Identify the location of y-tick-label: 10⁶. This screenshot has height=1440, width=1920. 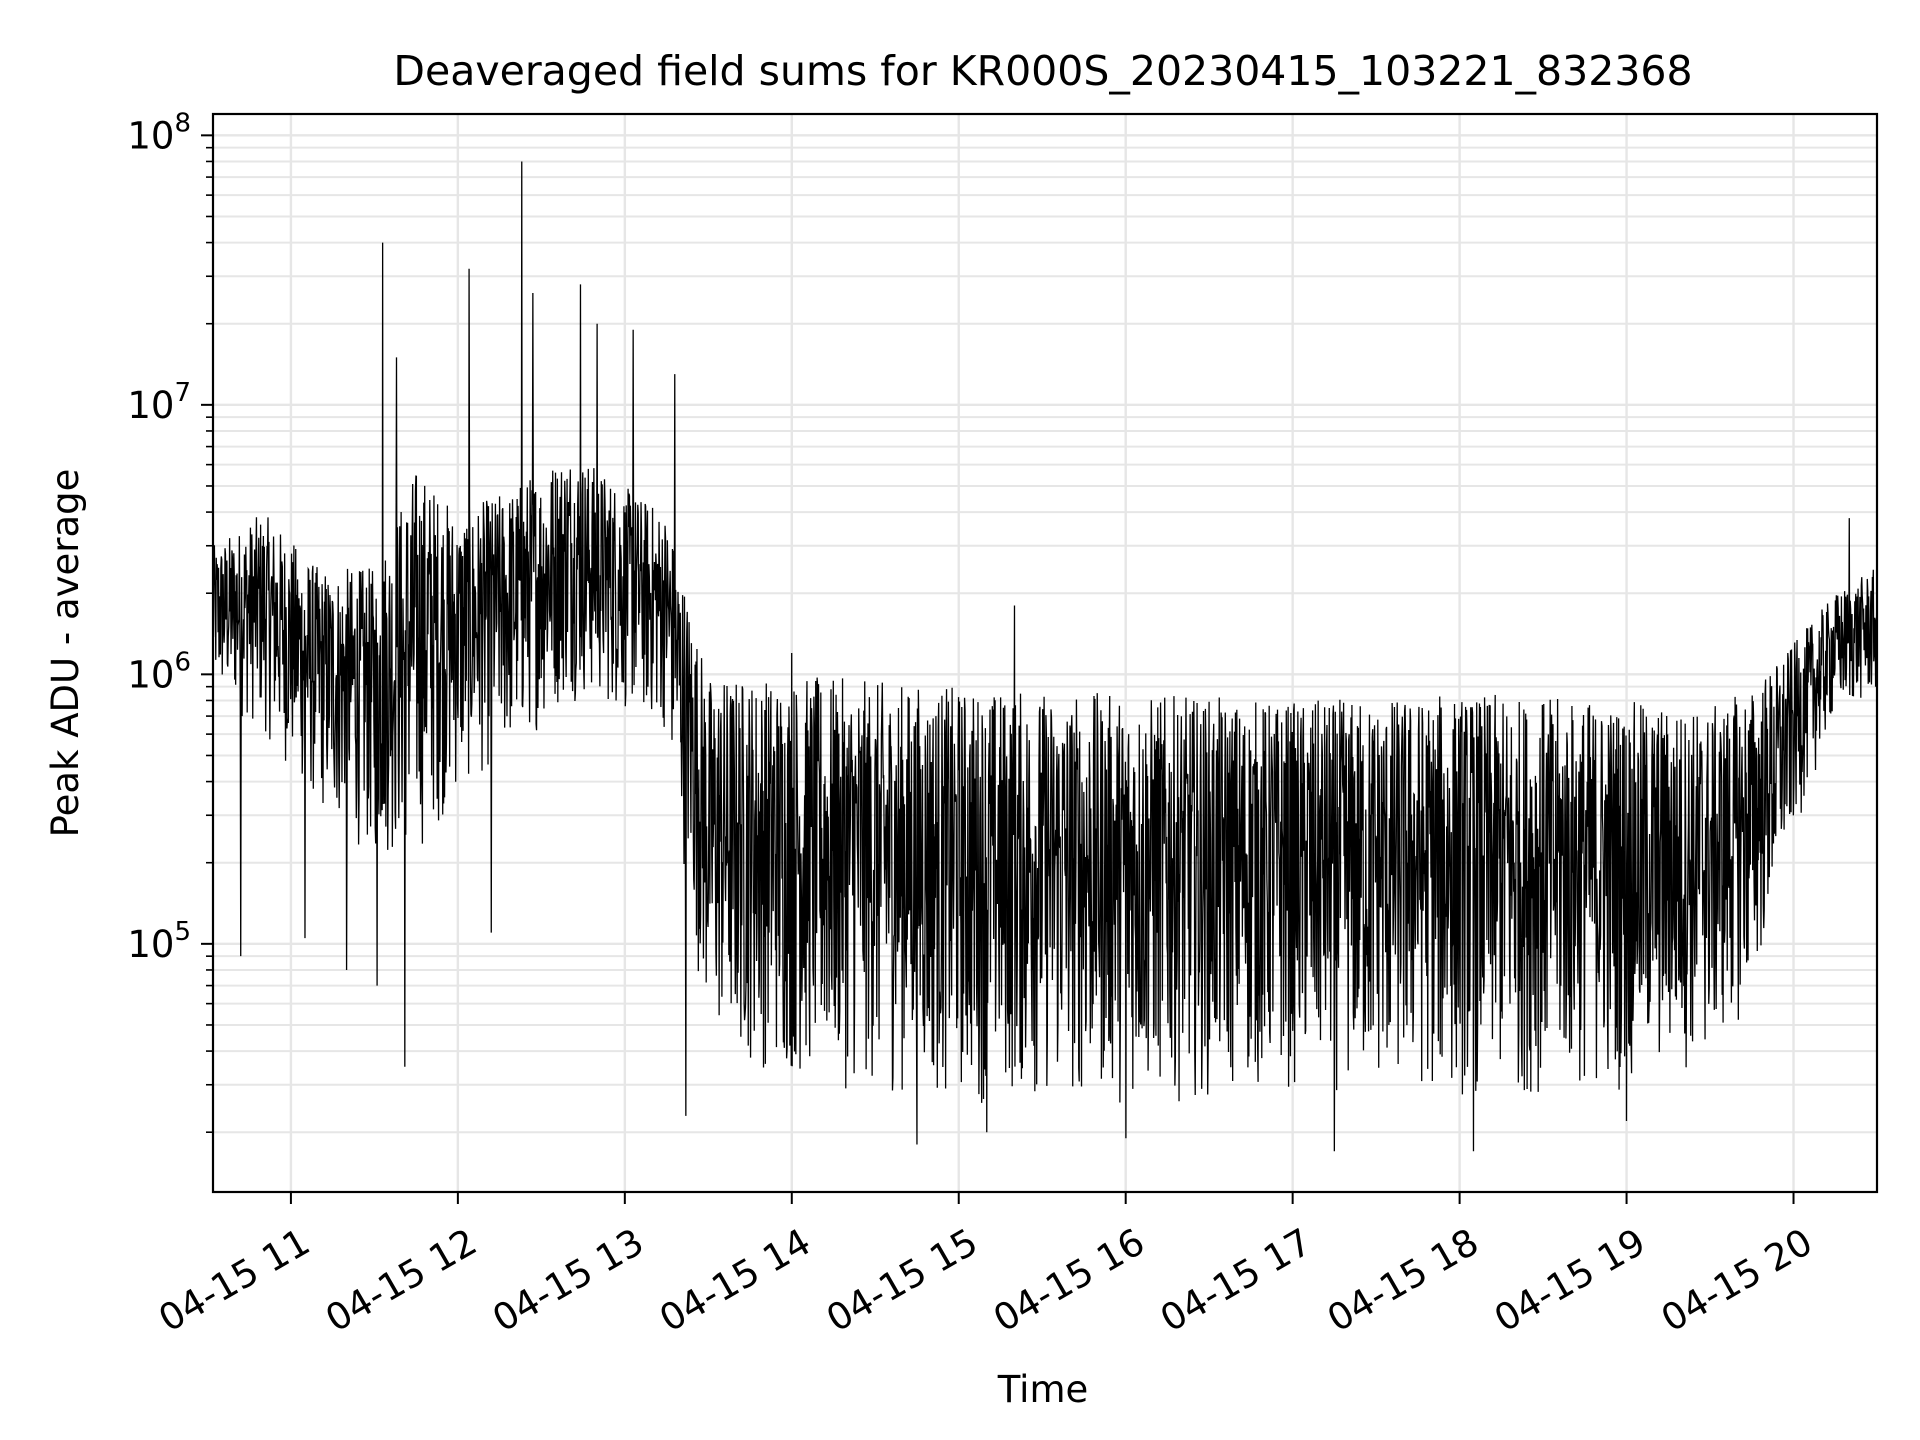
(159, 671).